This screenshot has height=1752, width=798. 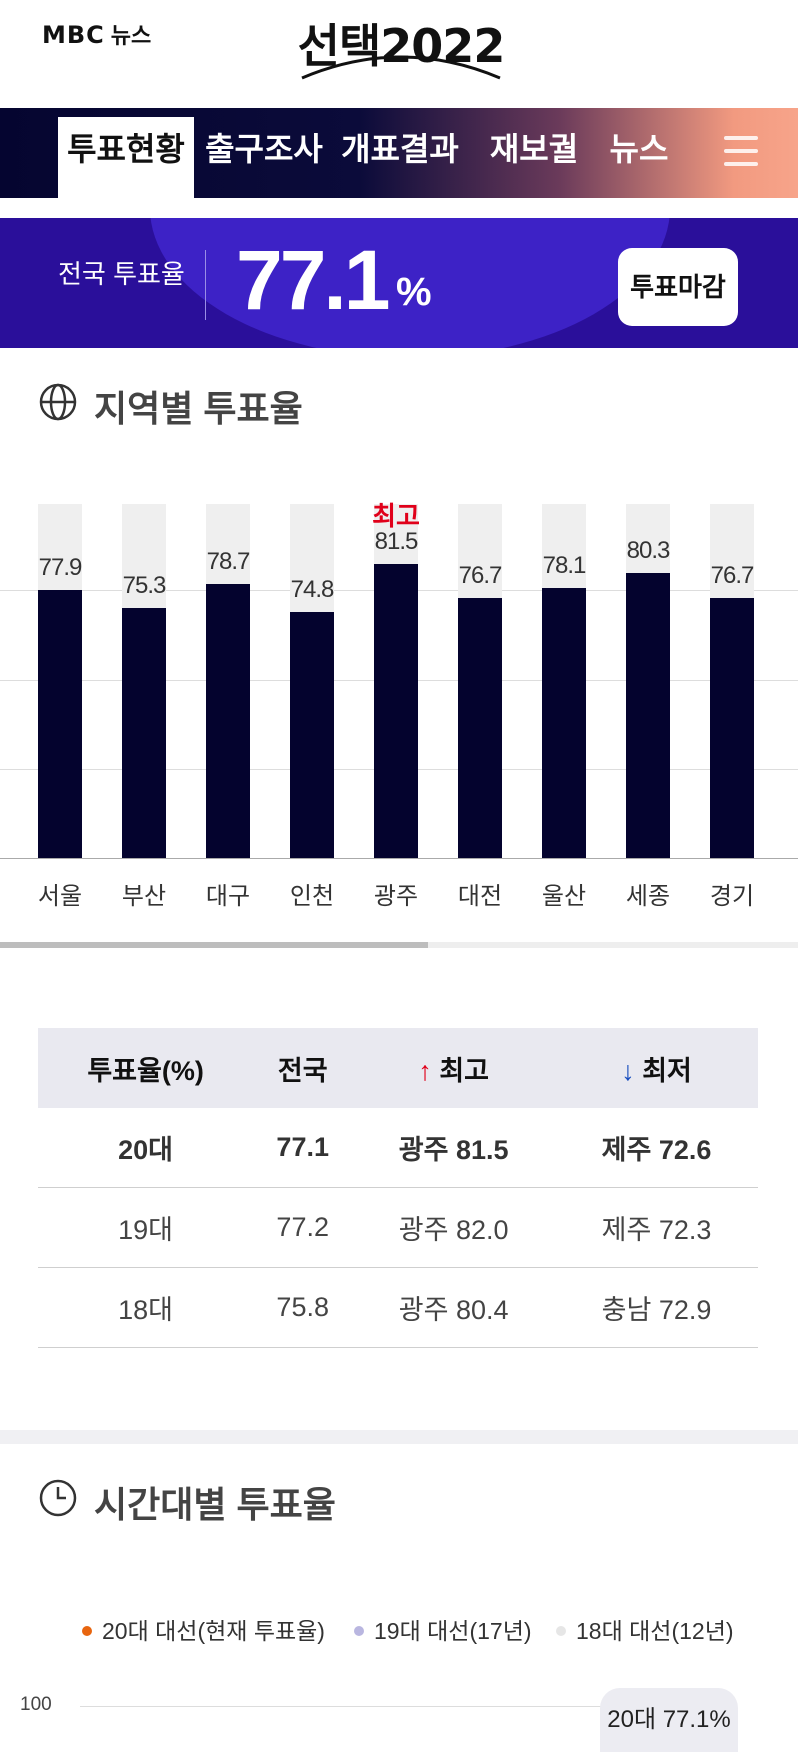 I want to click on turnout-label: 전국 투표율, so click(x=121, y=274).